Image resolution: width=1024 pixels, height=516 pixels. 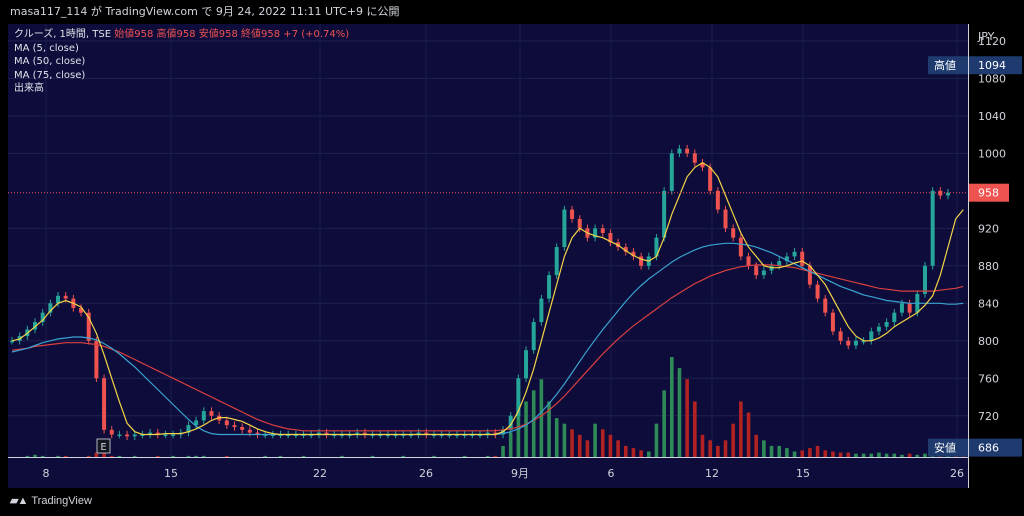 I want to click on footer-bar, so click(x=512, y=502).